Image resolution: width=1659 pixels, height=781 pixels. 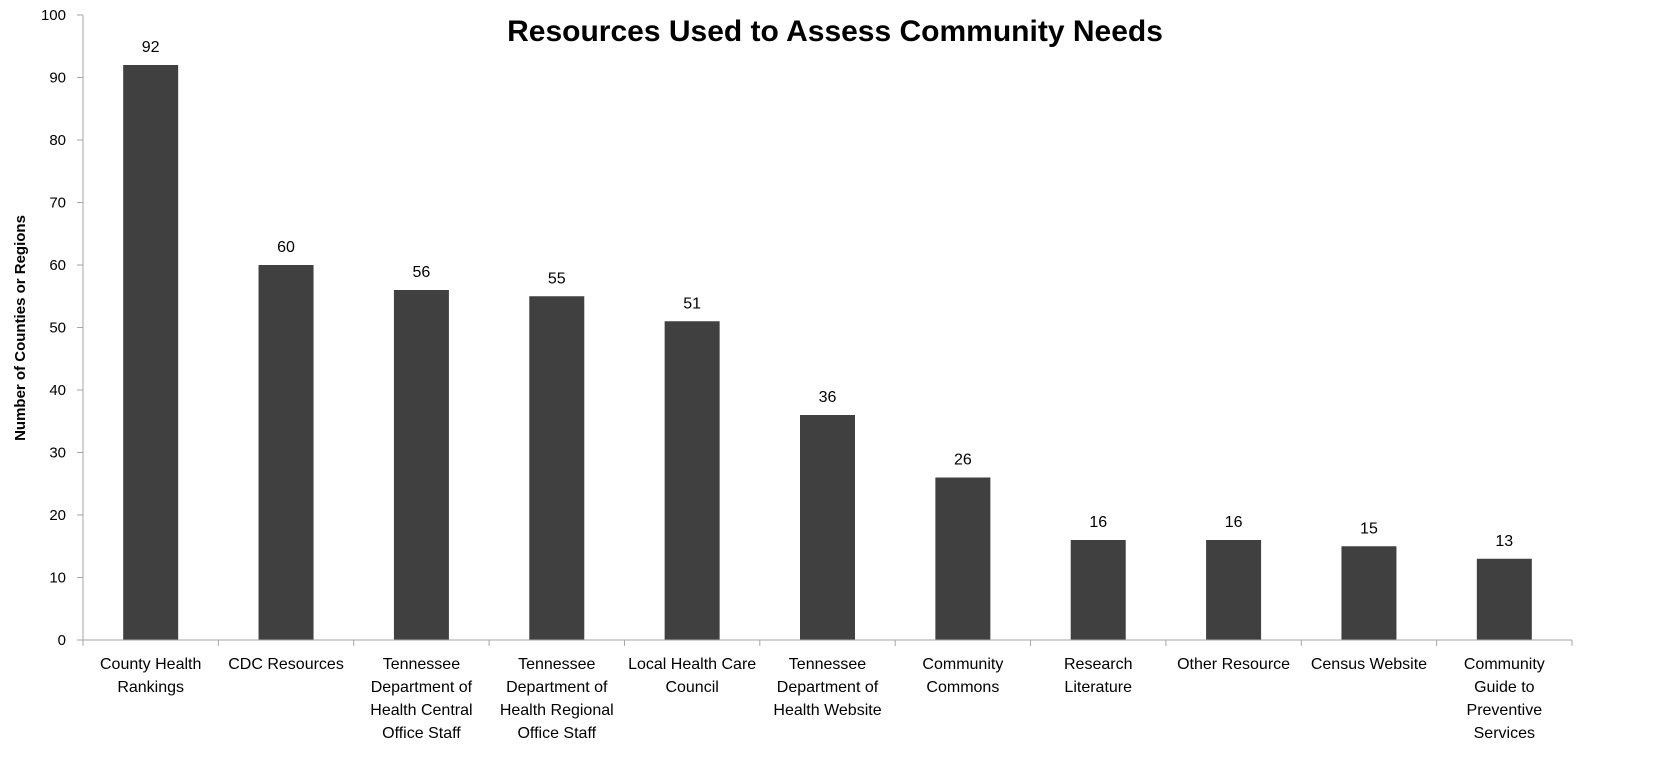 I want to click on x-category-label-line: Health Website, so click(x=827, y=710).